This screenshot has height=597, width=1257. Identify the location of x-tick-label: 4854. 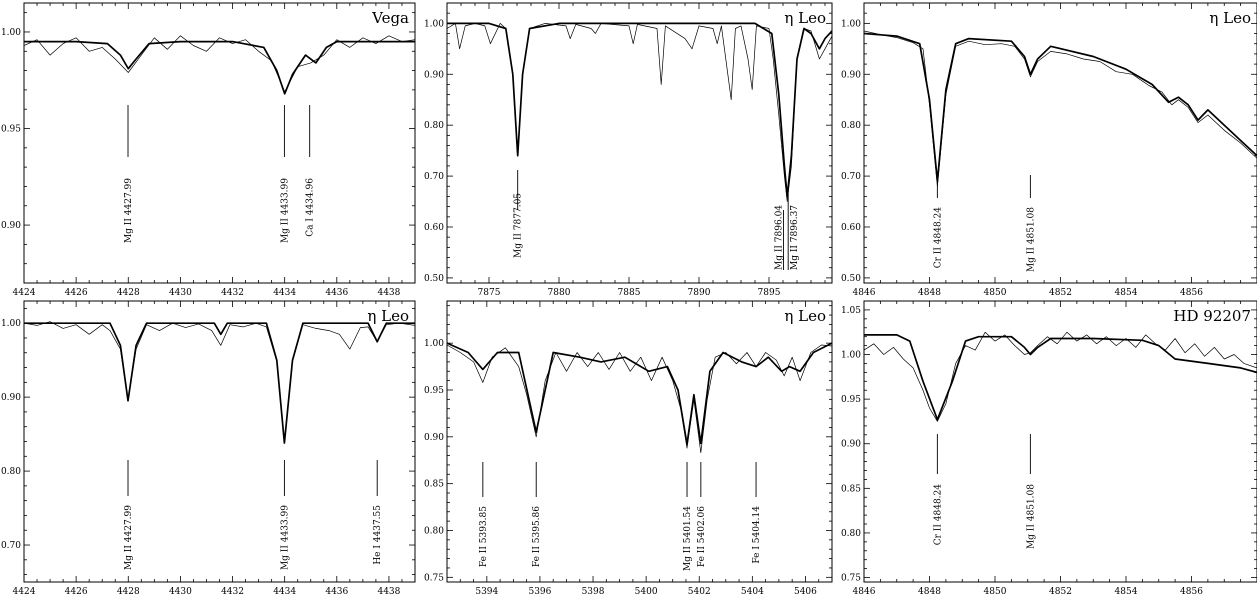
(1126, 592).